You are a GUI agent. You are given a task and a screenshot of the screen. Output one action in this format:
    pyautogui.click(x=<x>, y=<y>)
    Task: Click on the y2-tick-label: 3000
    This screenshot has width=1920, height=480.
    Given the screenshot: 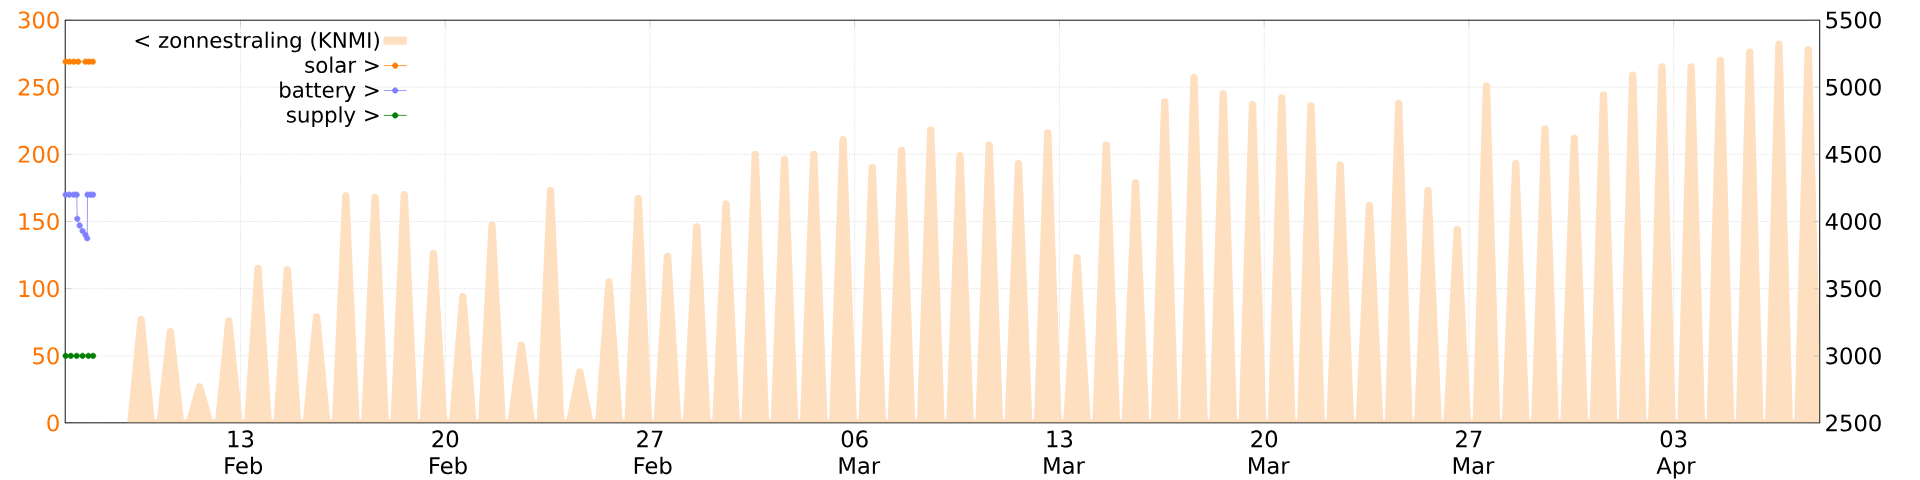 What is the action you would take?
    pyautogui.click(x=1853, y=356)
    